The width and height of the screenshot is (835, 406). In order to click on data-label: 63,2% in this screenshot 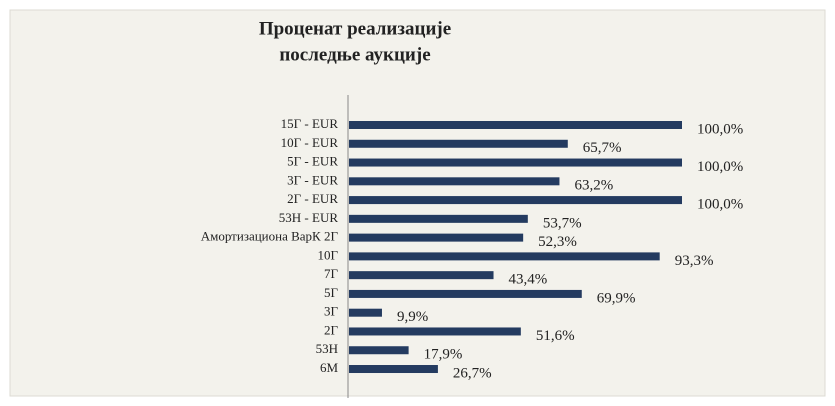, I will do `click(593, 186)`.